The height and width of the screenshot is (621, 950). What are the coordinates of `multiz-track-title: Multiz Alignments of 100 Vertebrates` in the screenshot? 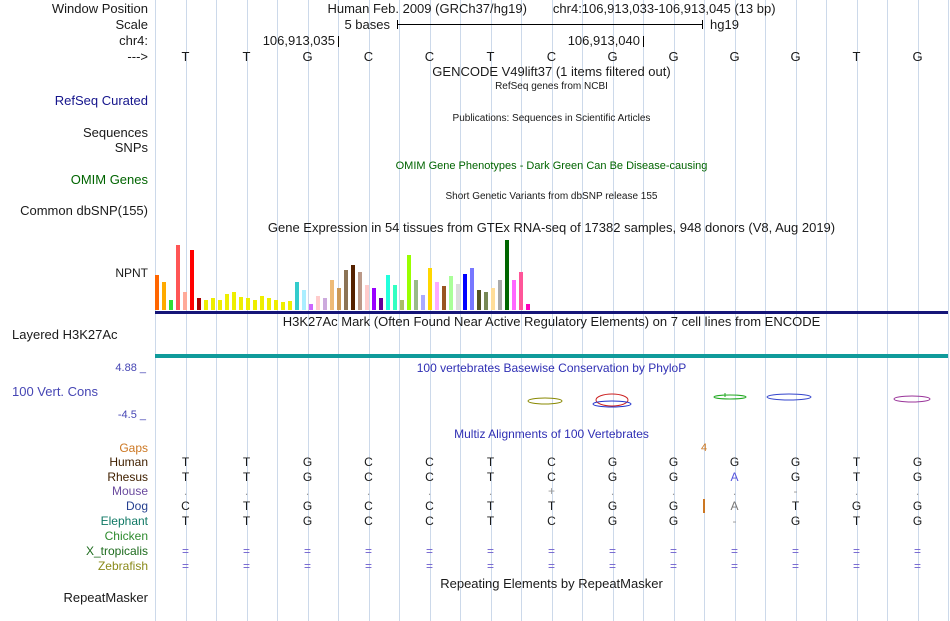 It's located at (551, 434).